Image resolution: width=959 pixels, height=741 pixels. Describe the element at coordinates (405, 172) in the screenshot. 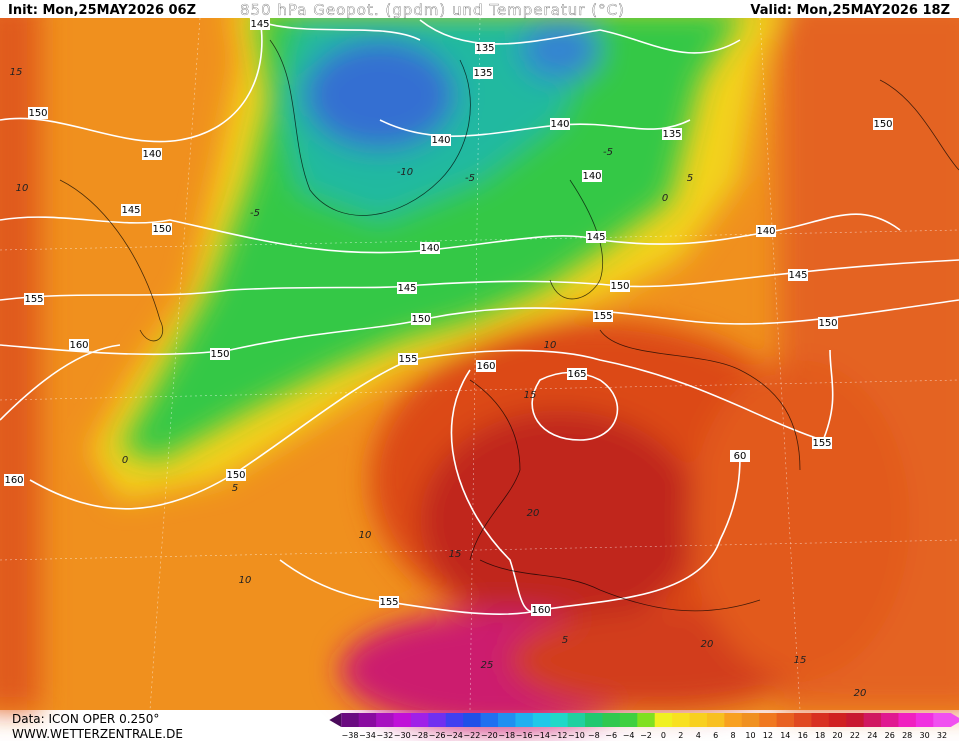

I see `isotherm-label: -10` at that location.